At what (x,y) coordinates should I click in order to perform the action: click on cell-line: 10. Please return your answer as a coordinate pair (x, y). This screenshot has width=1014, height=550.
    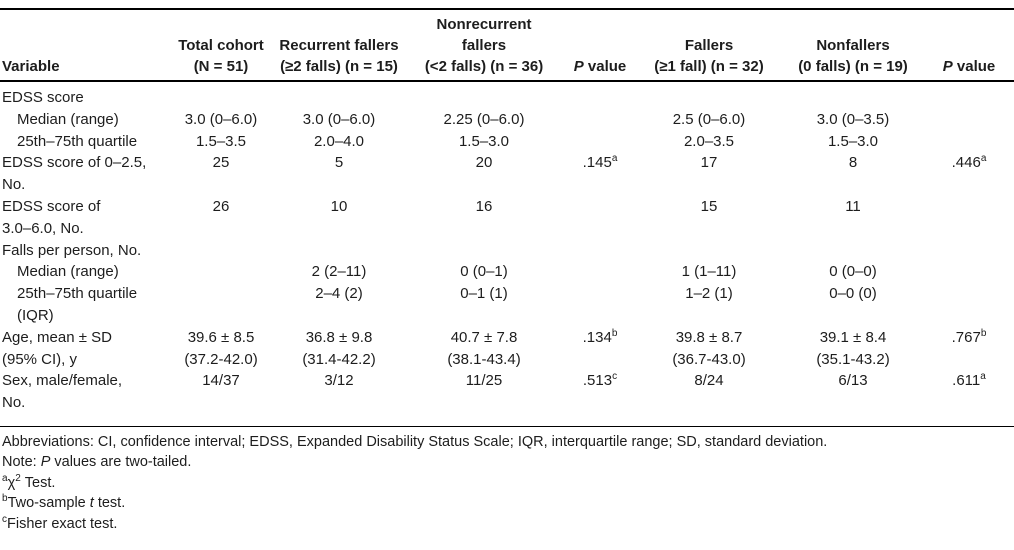
    Looking at the image, I should click on (339, 206).